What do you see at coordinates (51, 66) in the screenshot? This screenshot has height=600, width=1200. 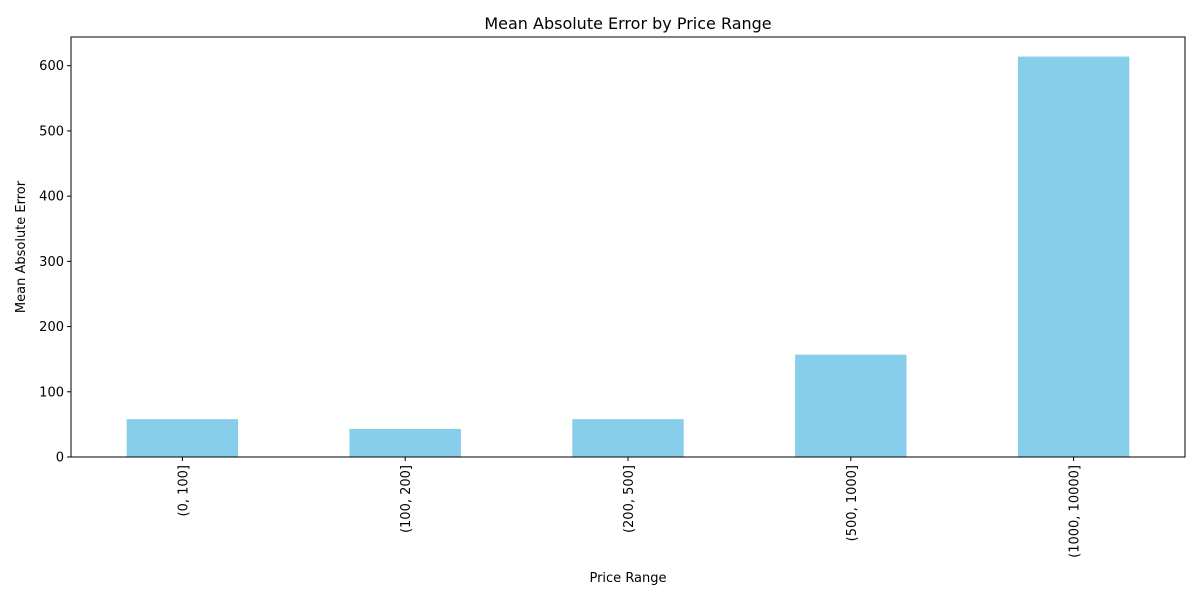 I see `y-tick-label: 600` at bounding box center [51, 66].